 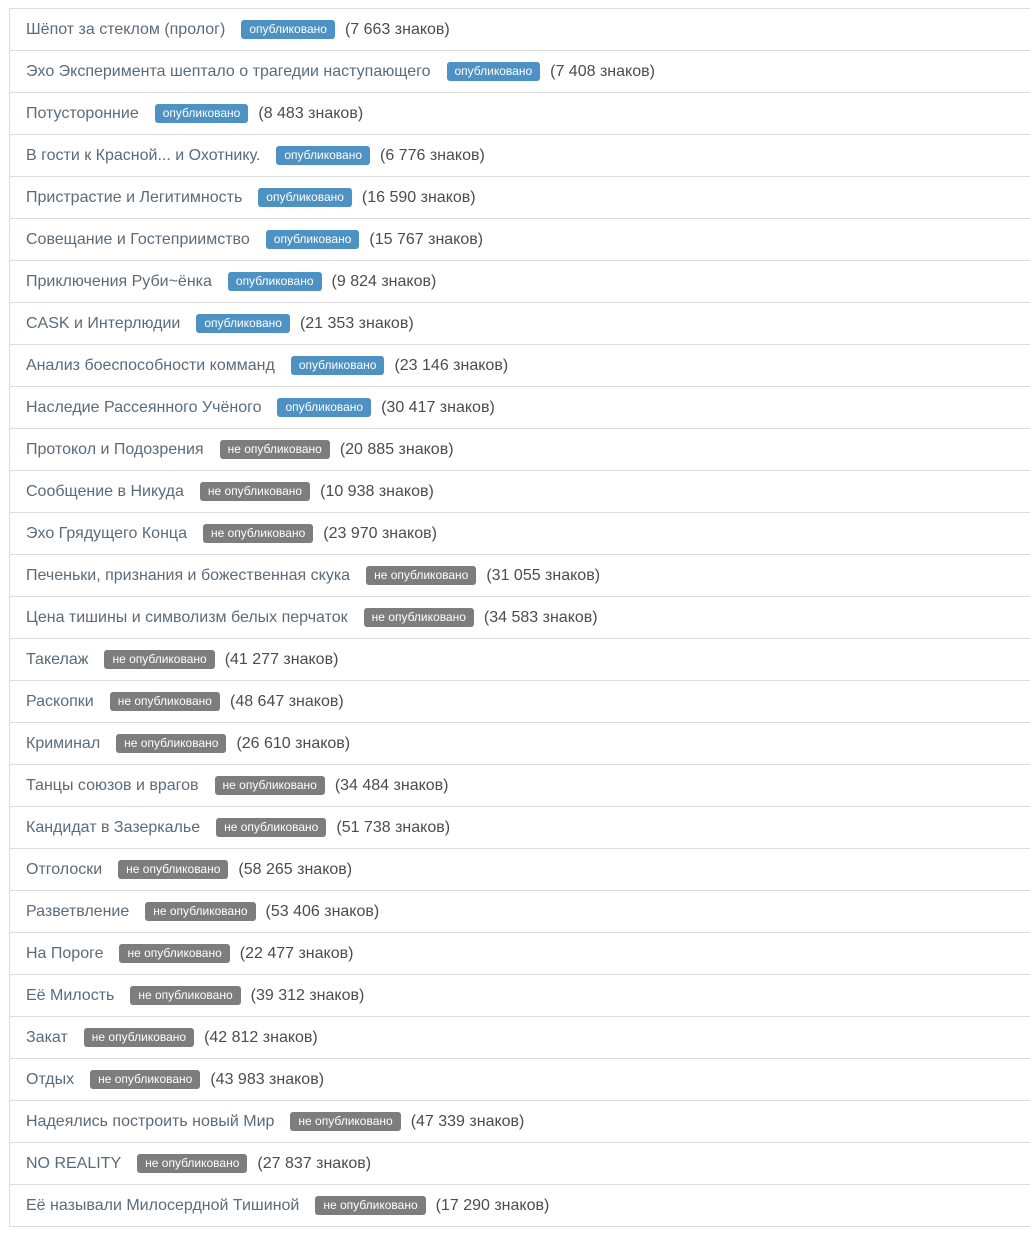 What do you see at coordinates (418, 197) in the screenshot?
I see `char-count: (16 590 знаков)` at bounding box center [418, 197].